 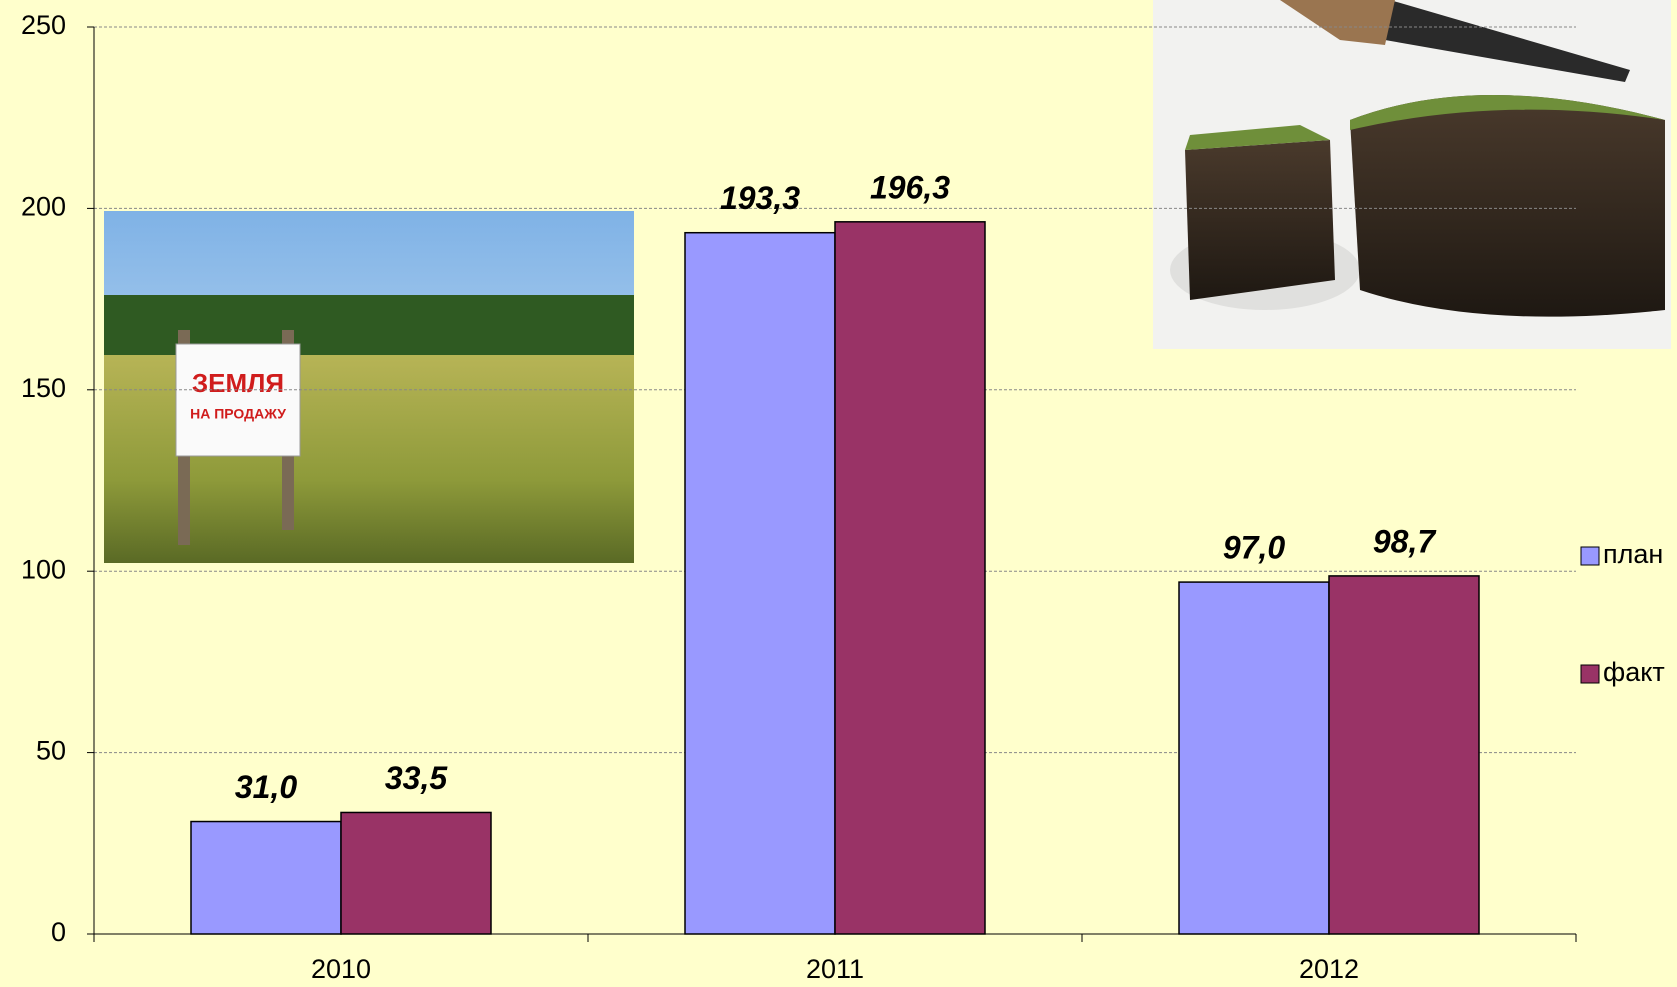 I want to click on data-label: 98,7, so click(x=1405, y=541).